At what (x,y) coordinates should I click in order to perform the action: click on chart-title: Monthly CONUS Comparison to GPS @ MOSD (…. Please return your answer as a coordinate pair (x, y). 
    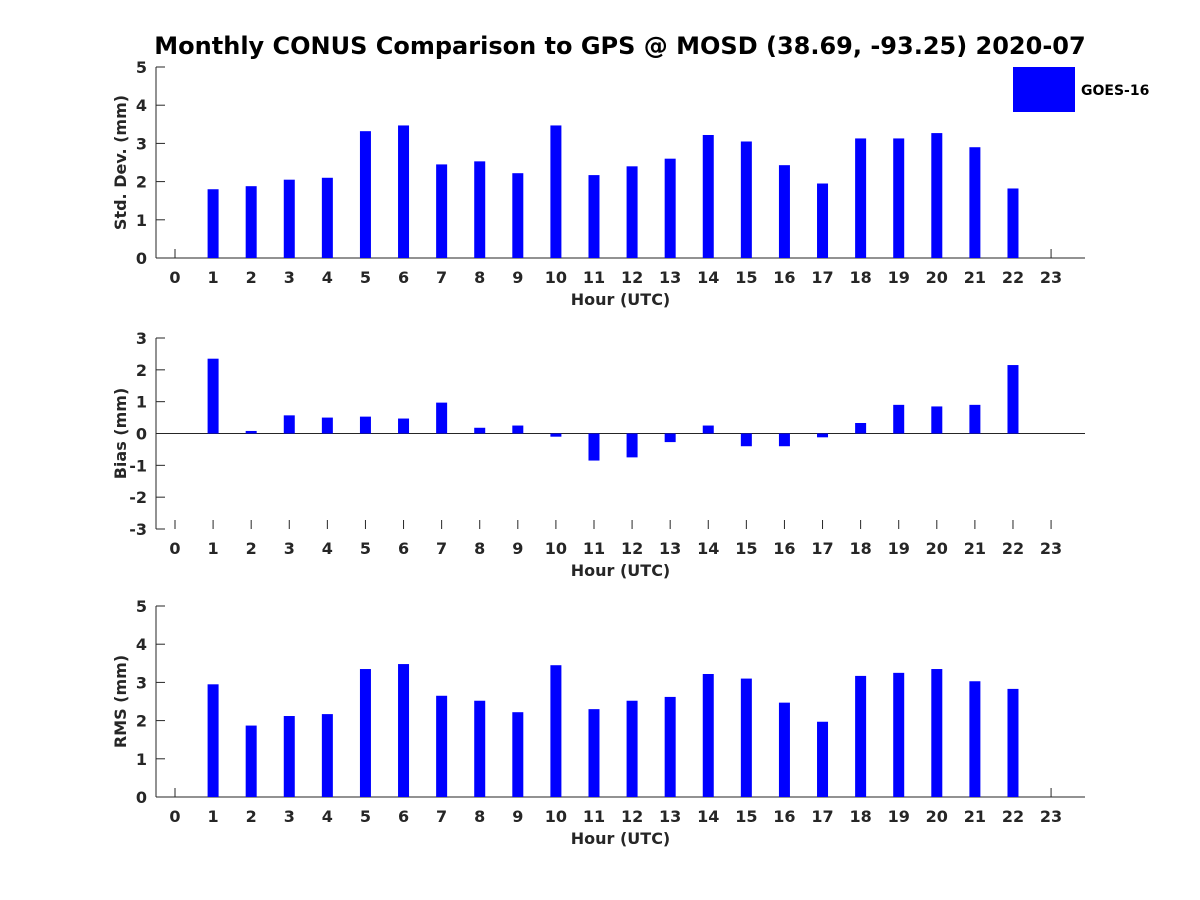
    Looking at the image, I should click on (619, 46).